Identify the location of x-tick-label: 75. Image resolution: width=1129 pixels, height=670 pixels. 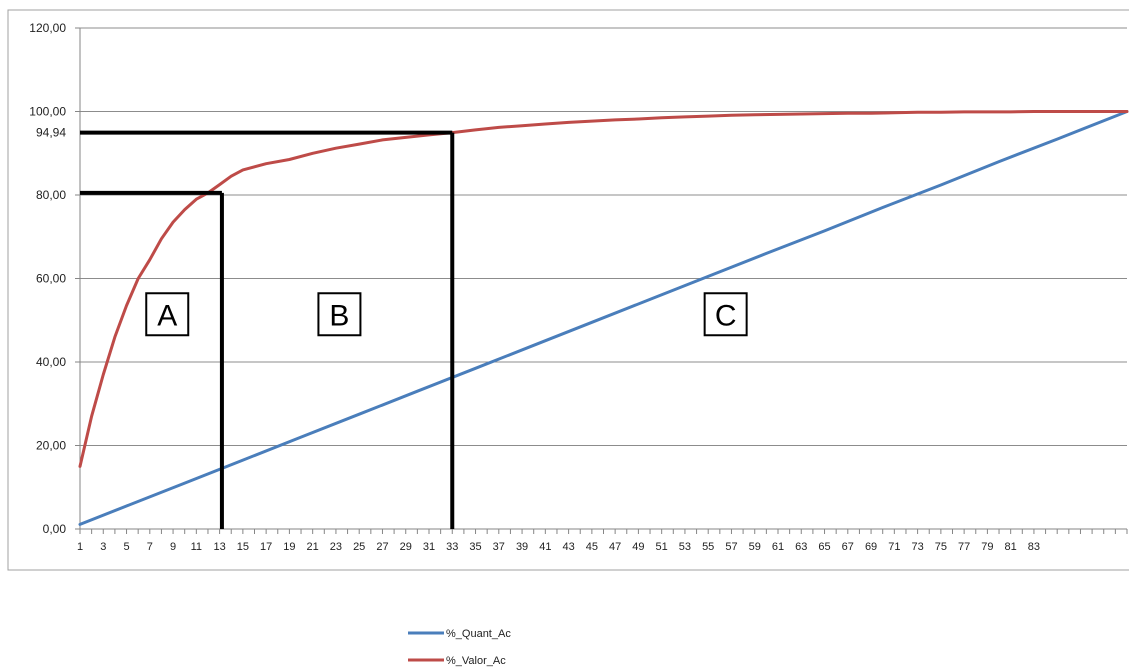
(941, 547).